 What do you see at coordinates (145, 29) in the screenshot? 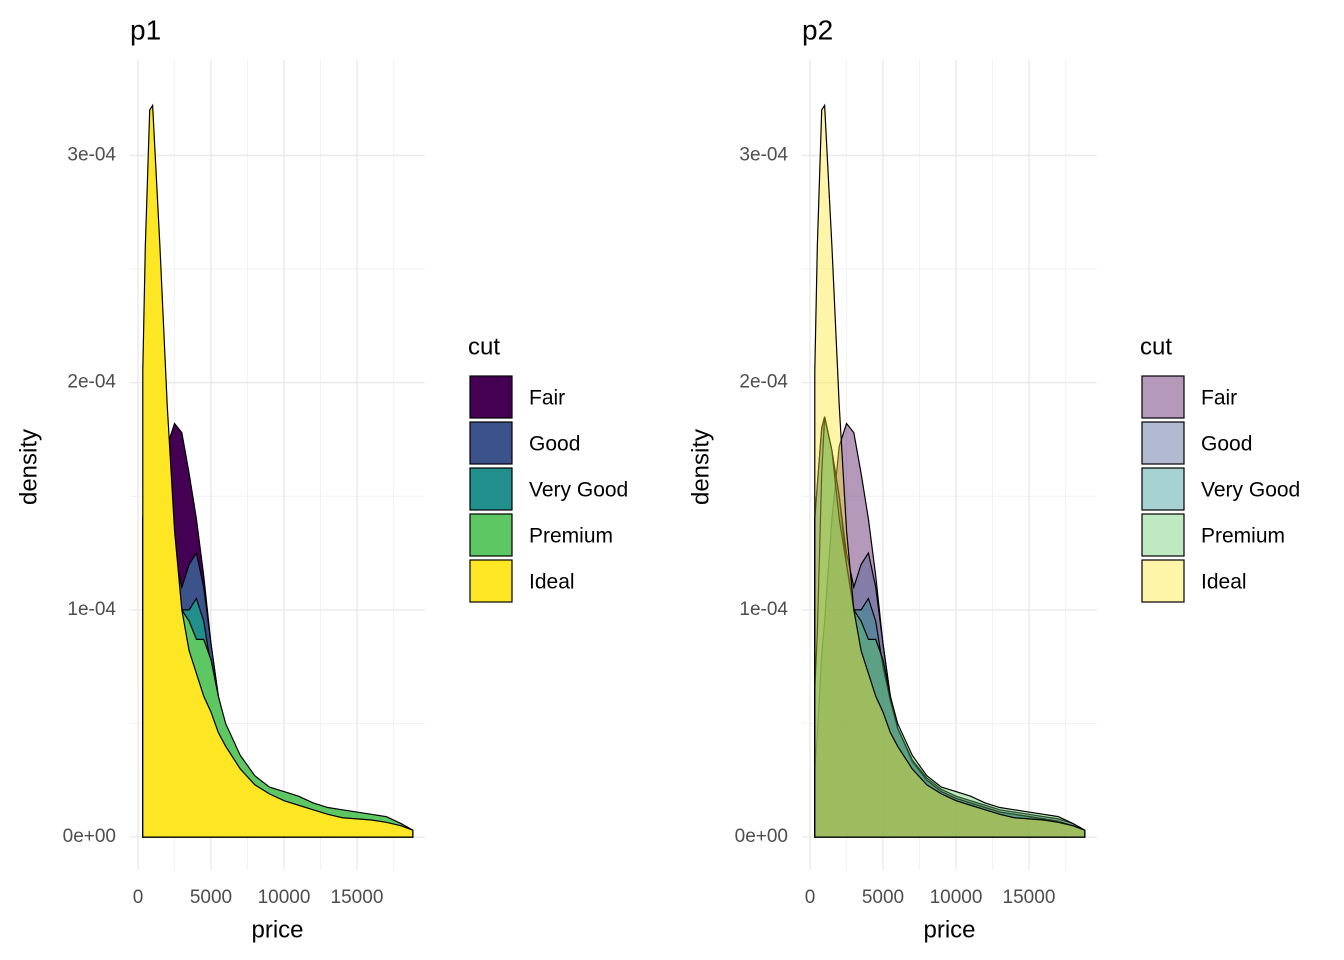
I see `chart-title: p1` at bounding box center [145, 29].